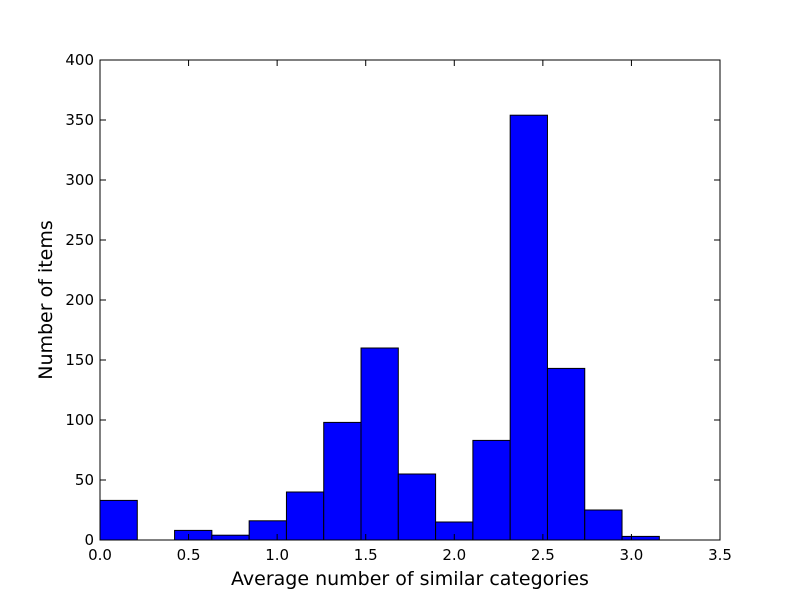 The height and width of the screenshot is (604, 800). I want to click on y-tick-label: 400, so click(79, 60).